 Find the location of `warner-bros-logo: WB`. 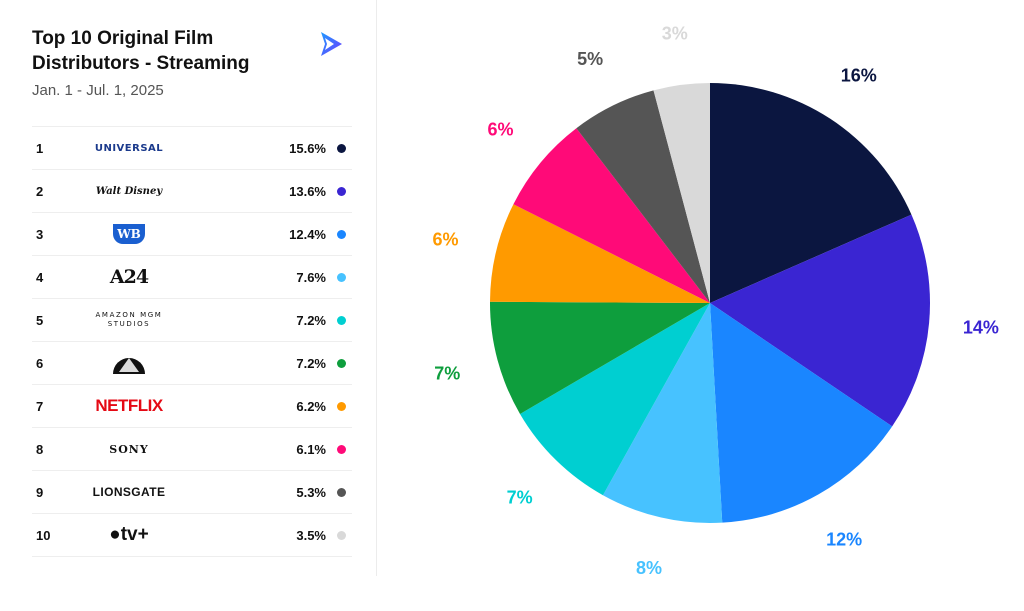

warner-bros-logo: WB is located at coordinates (129, 234).